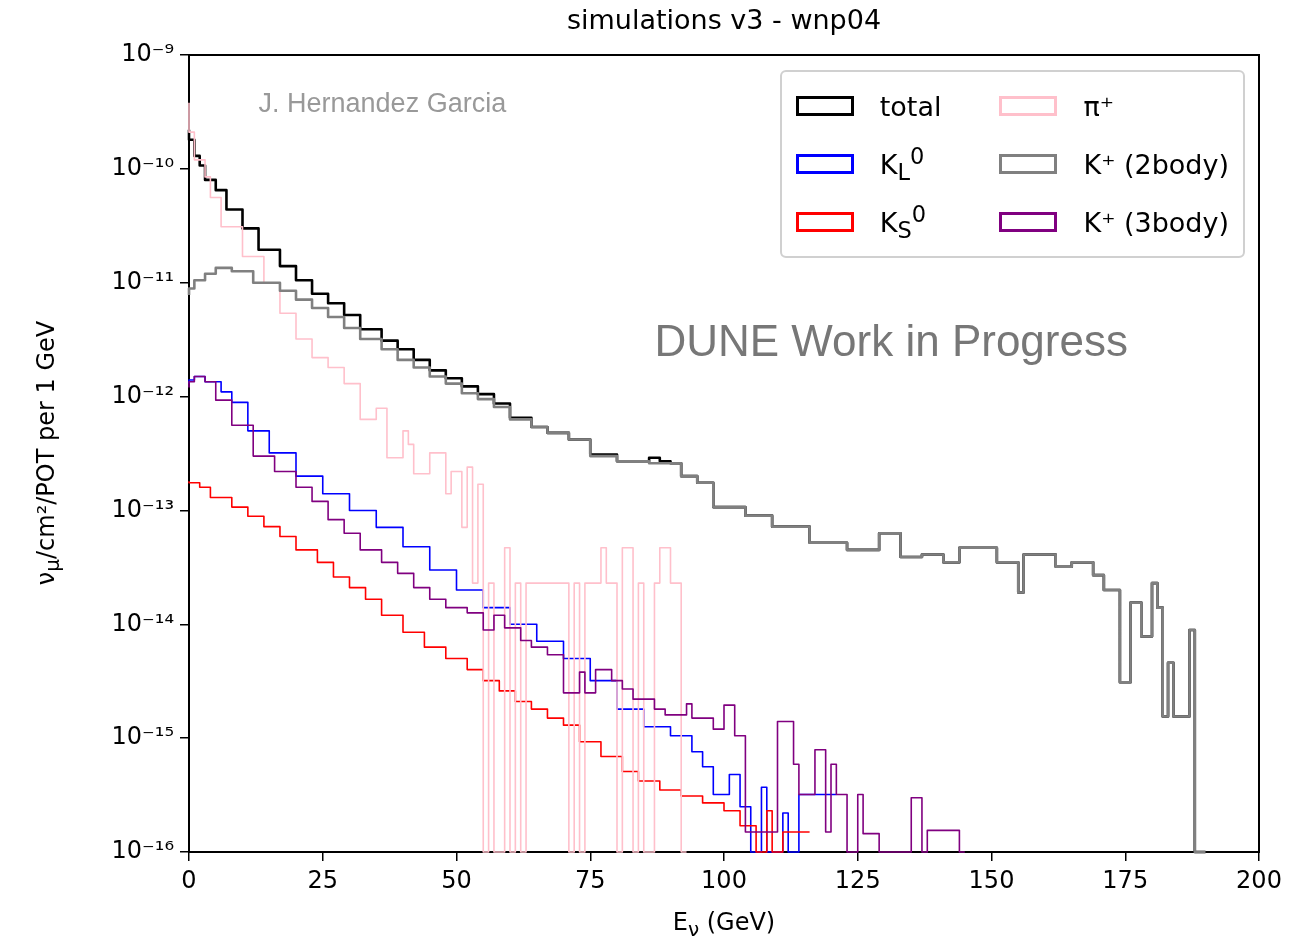 This screenshot has height=947, width=1302. I want to click on x-axis-title: E$_{ν}$ (GeV), so click(724, 924).